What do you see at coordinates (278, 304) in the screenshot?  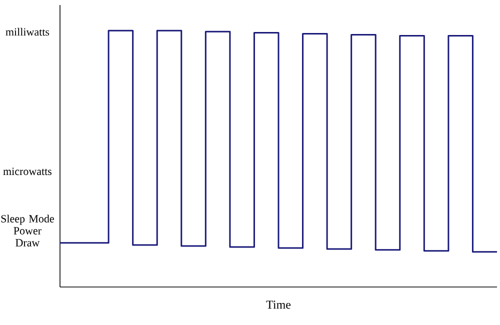 I see `x-axis-title: Time` at bounding box center [278, 304].